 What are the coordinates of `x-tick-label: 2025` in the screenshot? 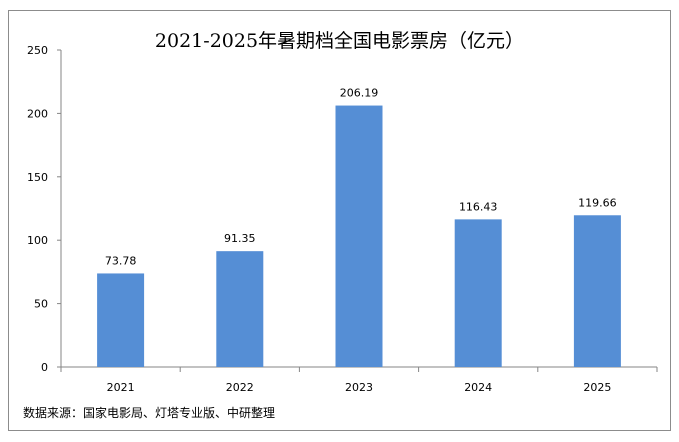 It's located at (597, 387).